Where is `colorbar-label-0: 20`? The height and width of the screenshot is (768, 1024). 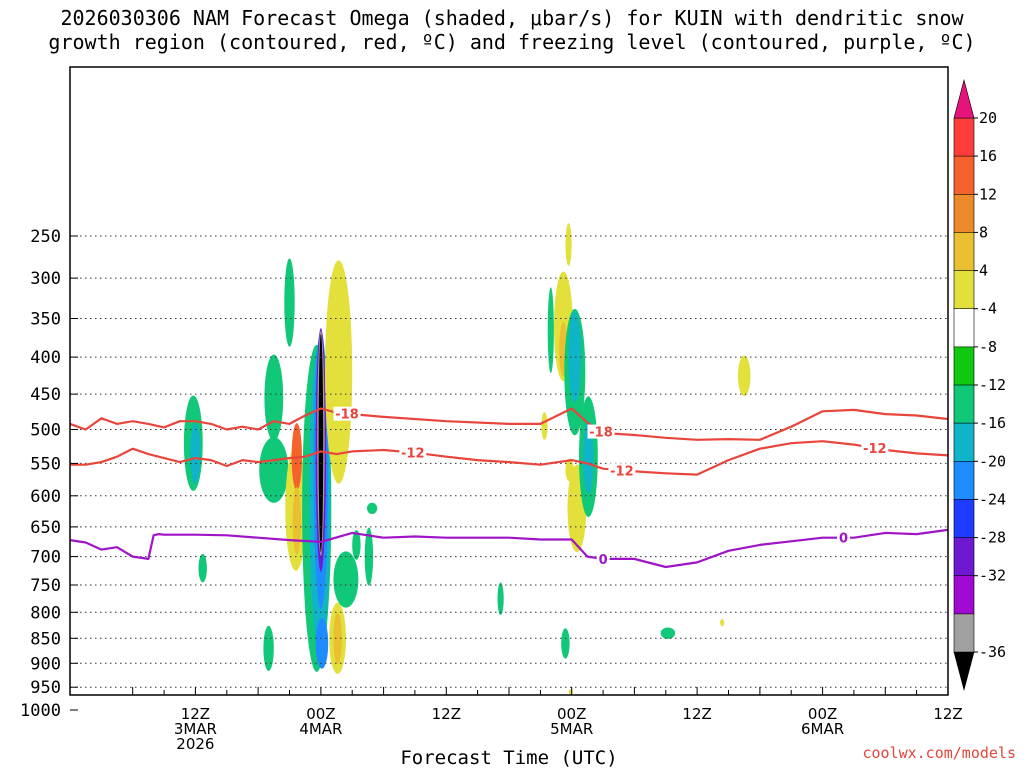 colorbar-label-0: 20 is located at coordinates (988, 118).